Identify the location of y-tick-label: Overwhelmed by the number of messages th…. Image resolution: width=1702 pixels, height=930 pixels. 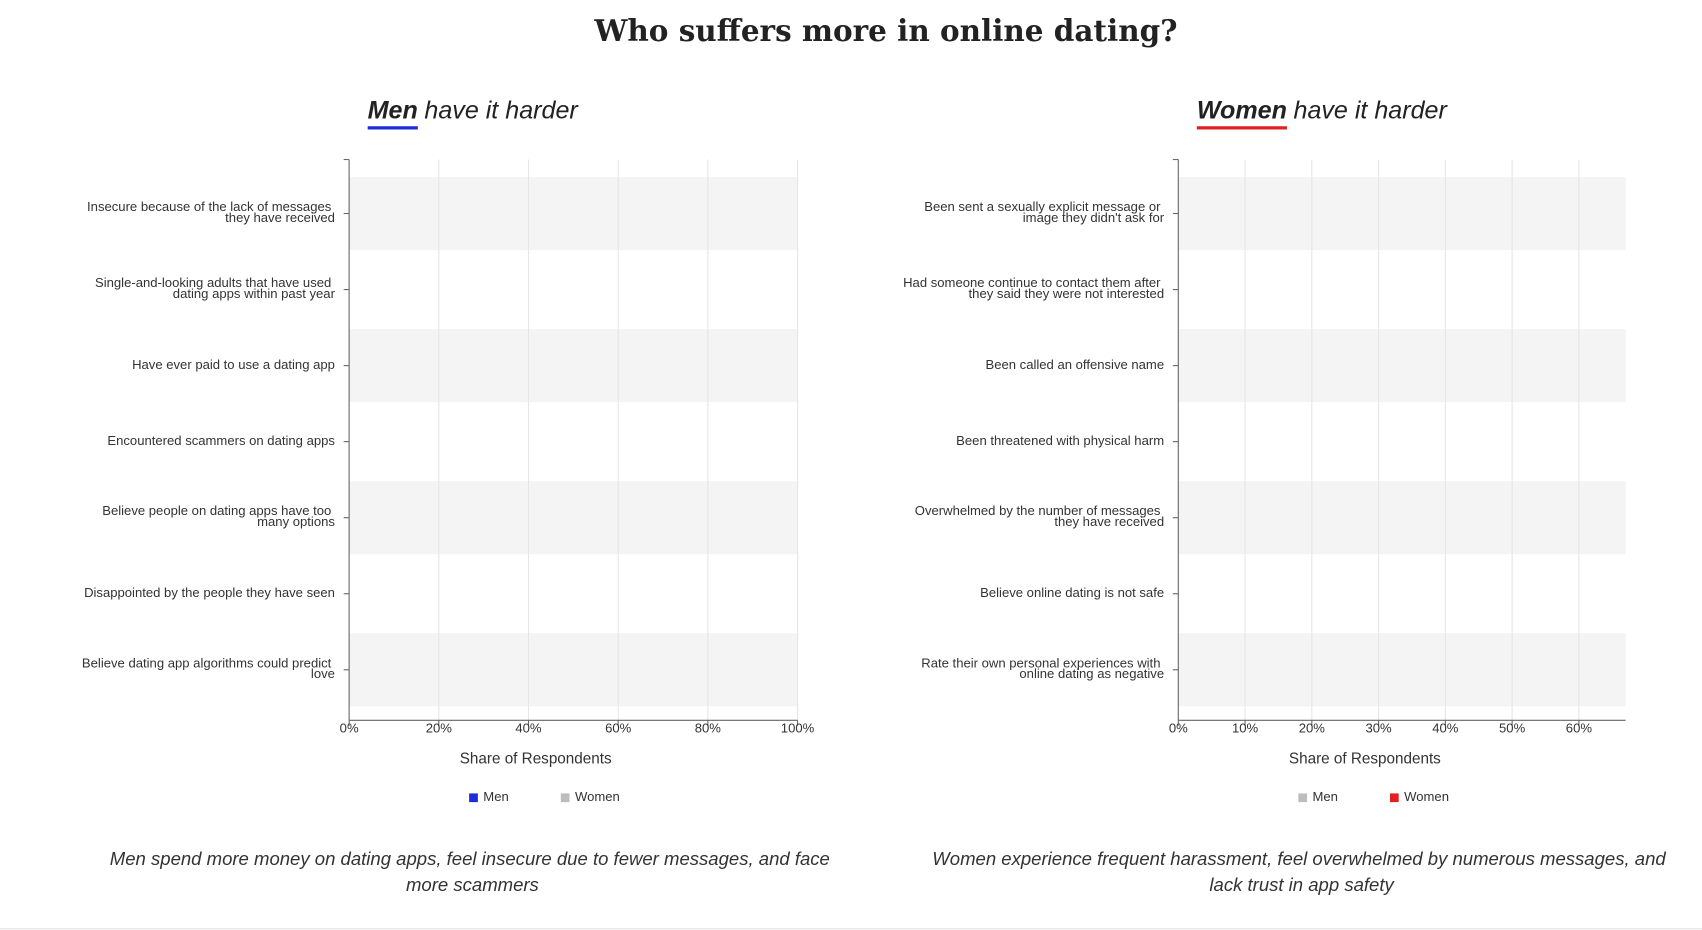
(1039, 517).